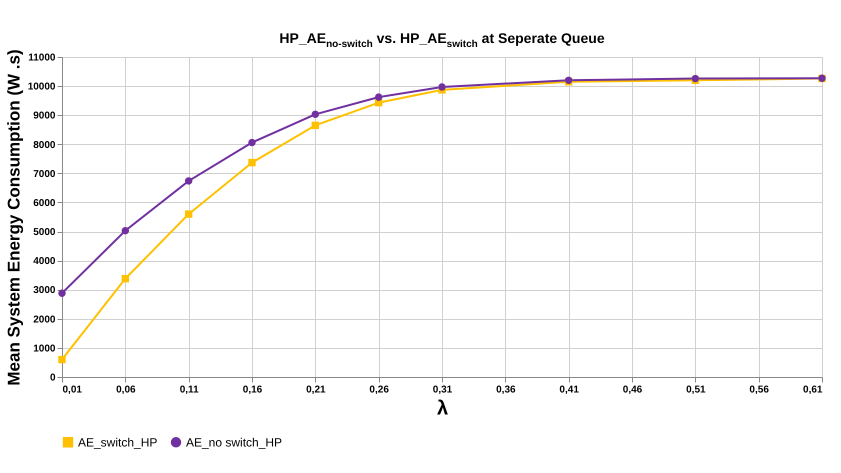 Image resolution: width=841 pixels, height=473 pixels. Describe the element at coordinates (44, 116) in the screenshot. I see `y-tick-label: 9000` at that location.